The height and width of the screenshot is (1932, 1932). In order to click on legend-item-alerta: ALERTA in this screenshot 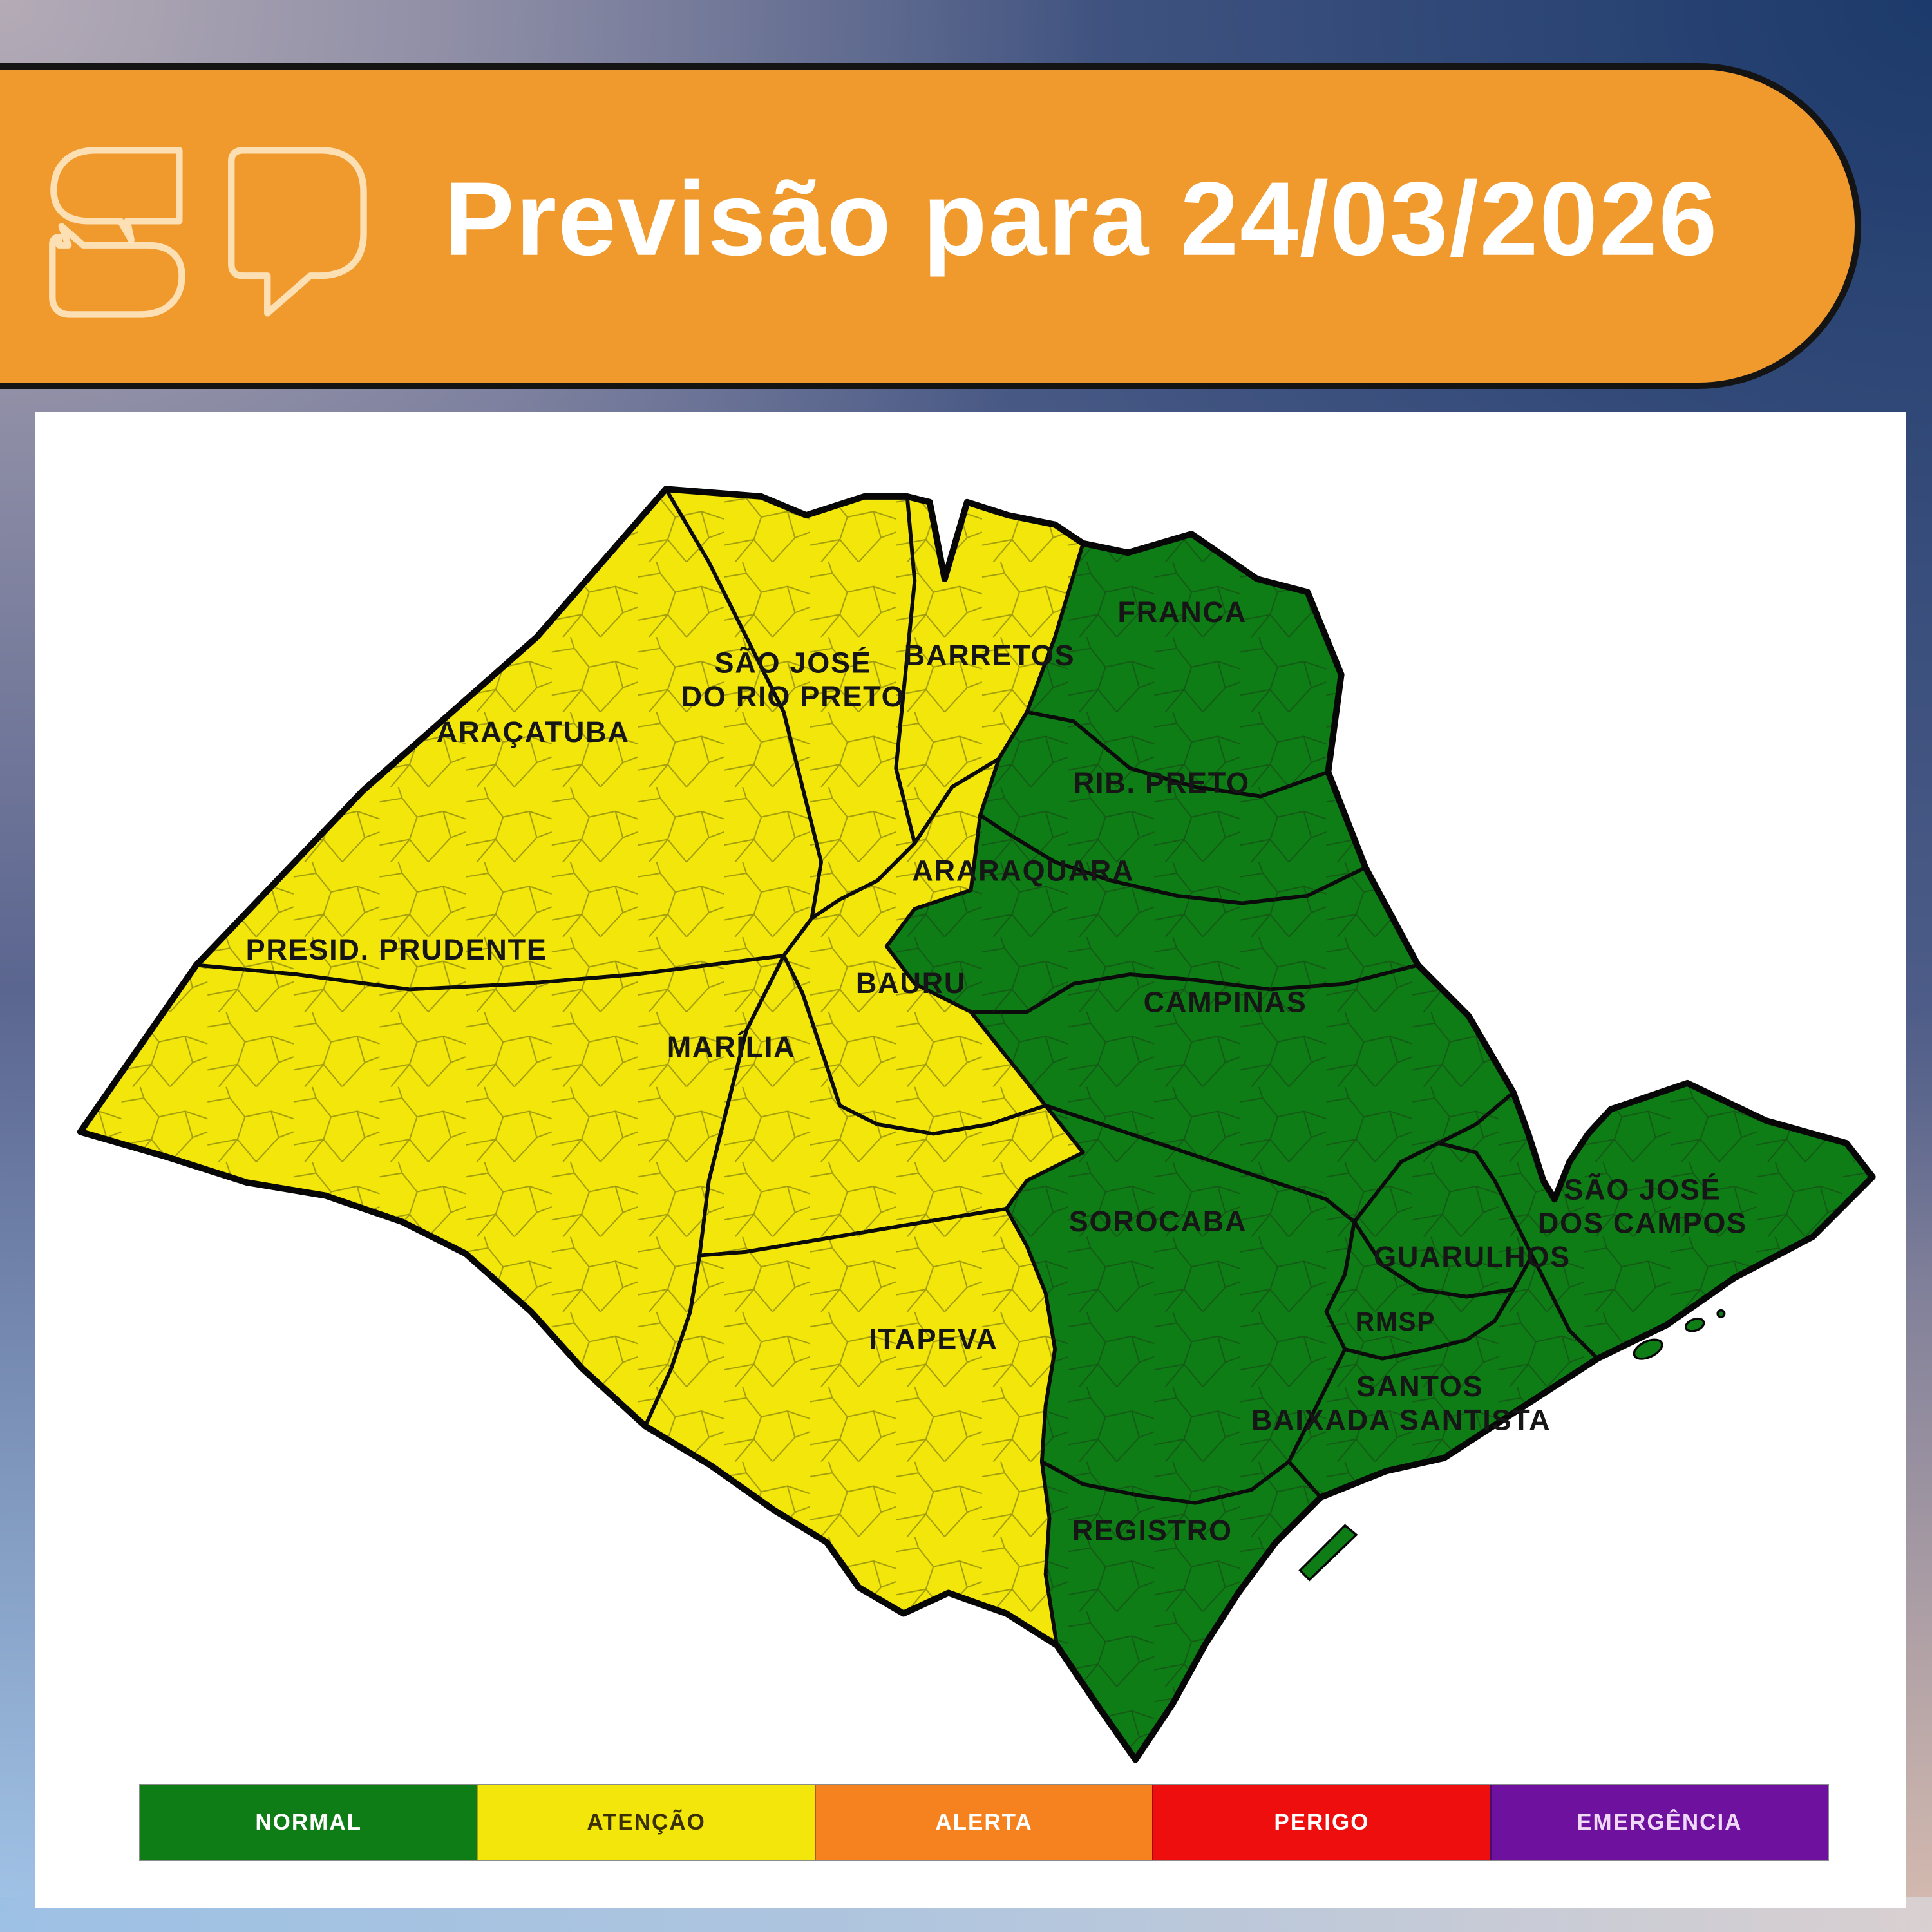, I will do `click(983, 1822)`.